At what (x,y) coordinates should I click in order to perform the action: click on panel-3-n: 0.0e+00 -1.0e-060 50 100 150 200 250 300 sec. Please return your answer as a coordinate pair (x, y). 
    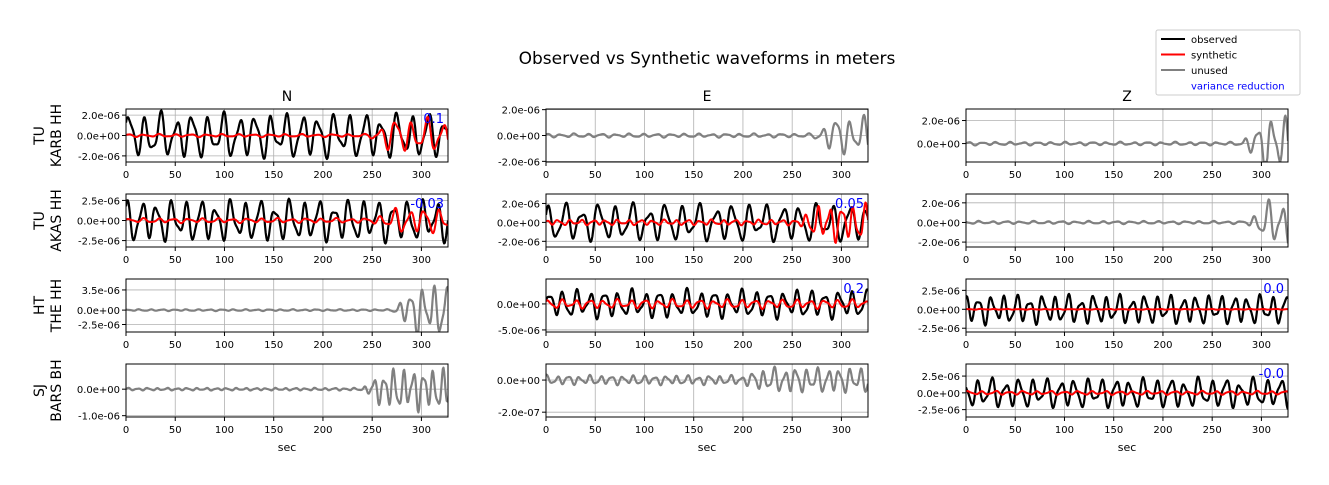
    Looking at the image, I should click on (263, 408).